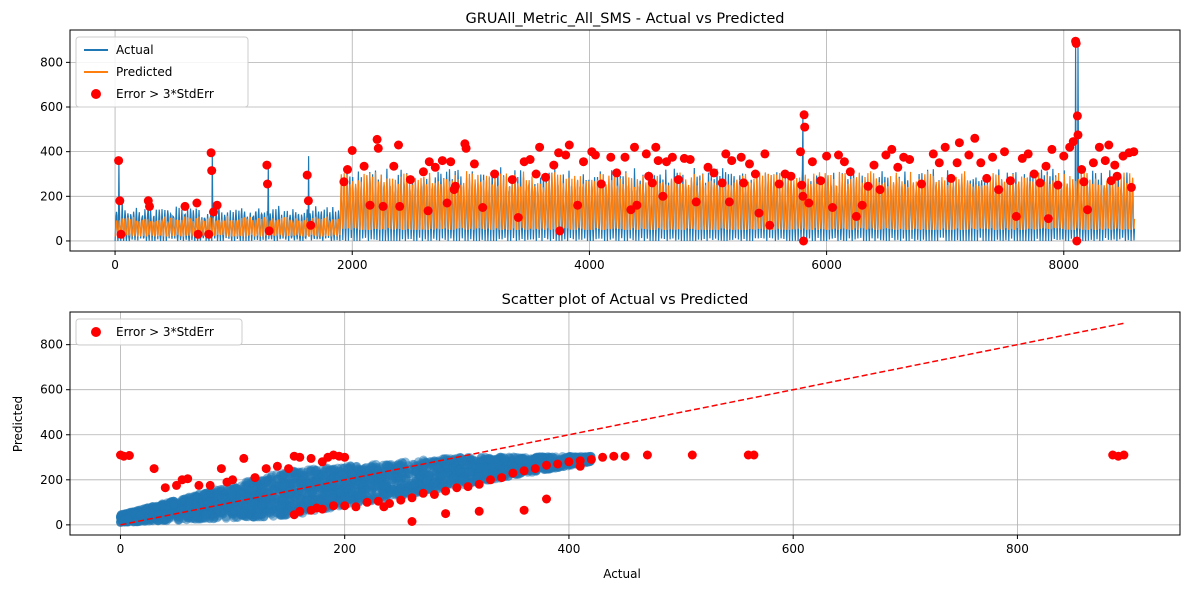 The image size is (1189, 590). What do you see at coordinates (625, 300) in the screenshot?
I see `chart-title: Scatter plot of Actual vs Predicted` at bounding box center [625, 300].